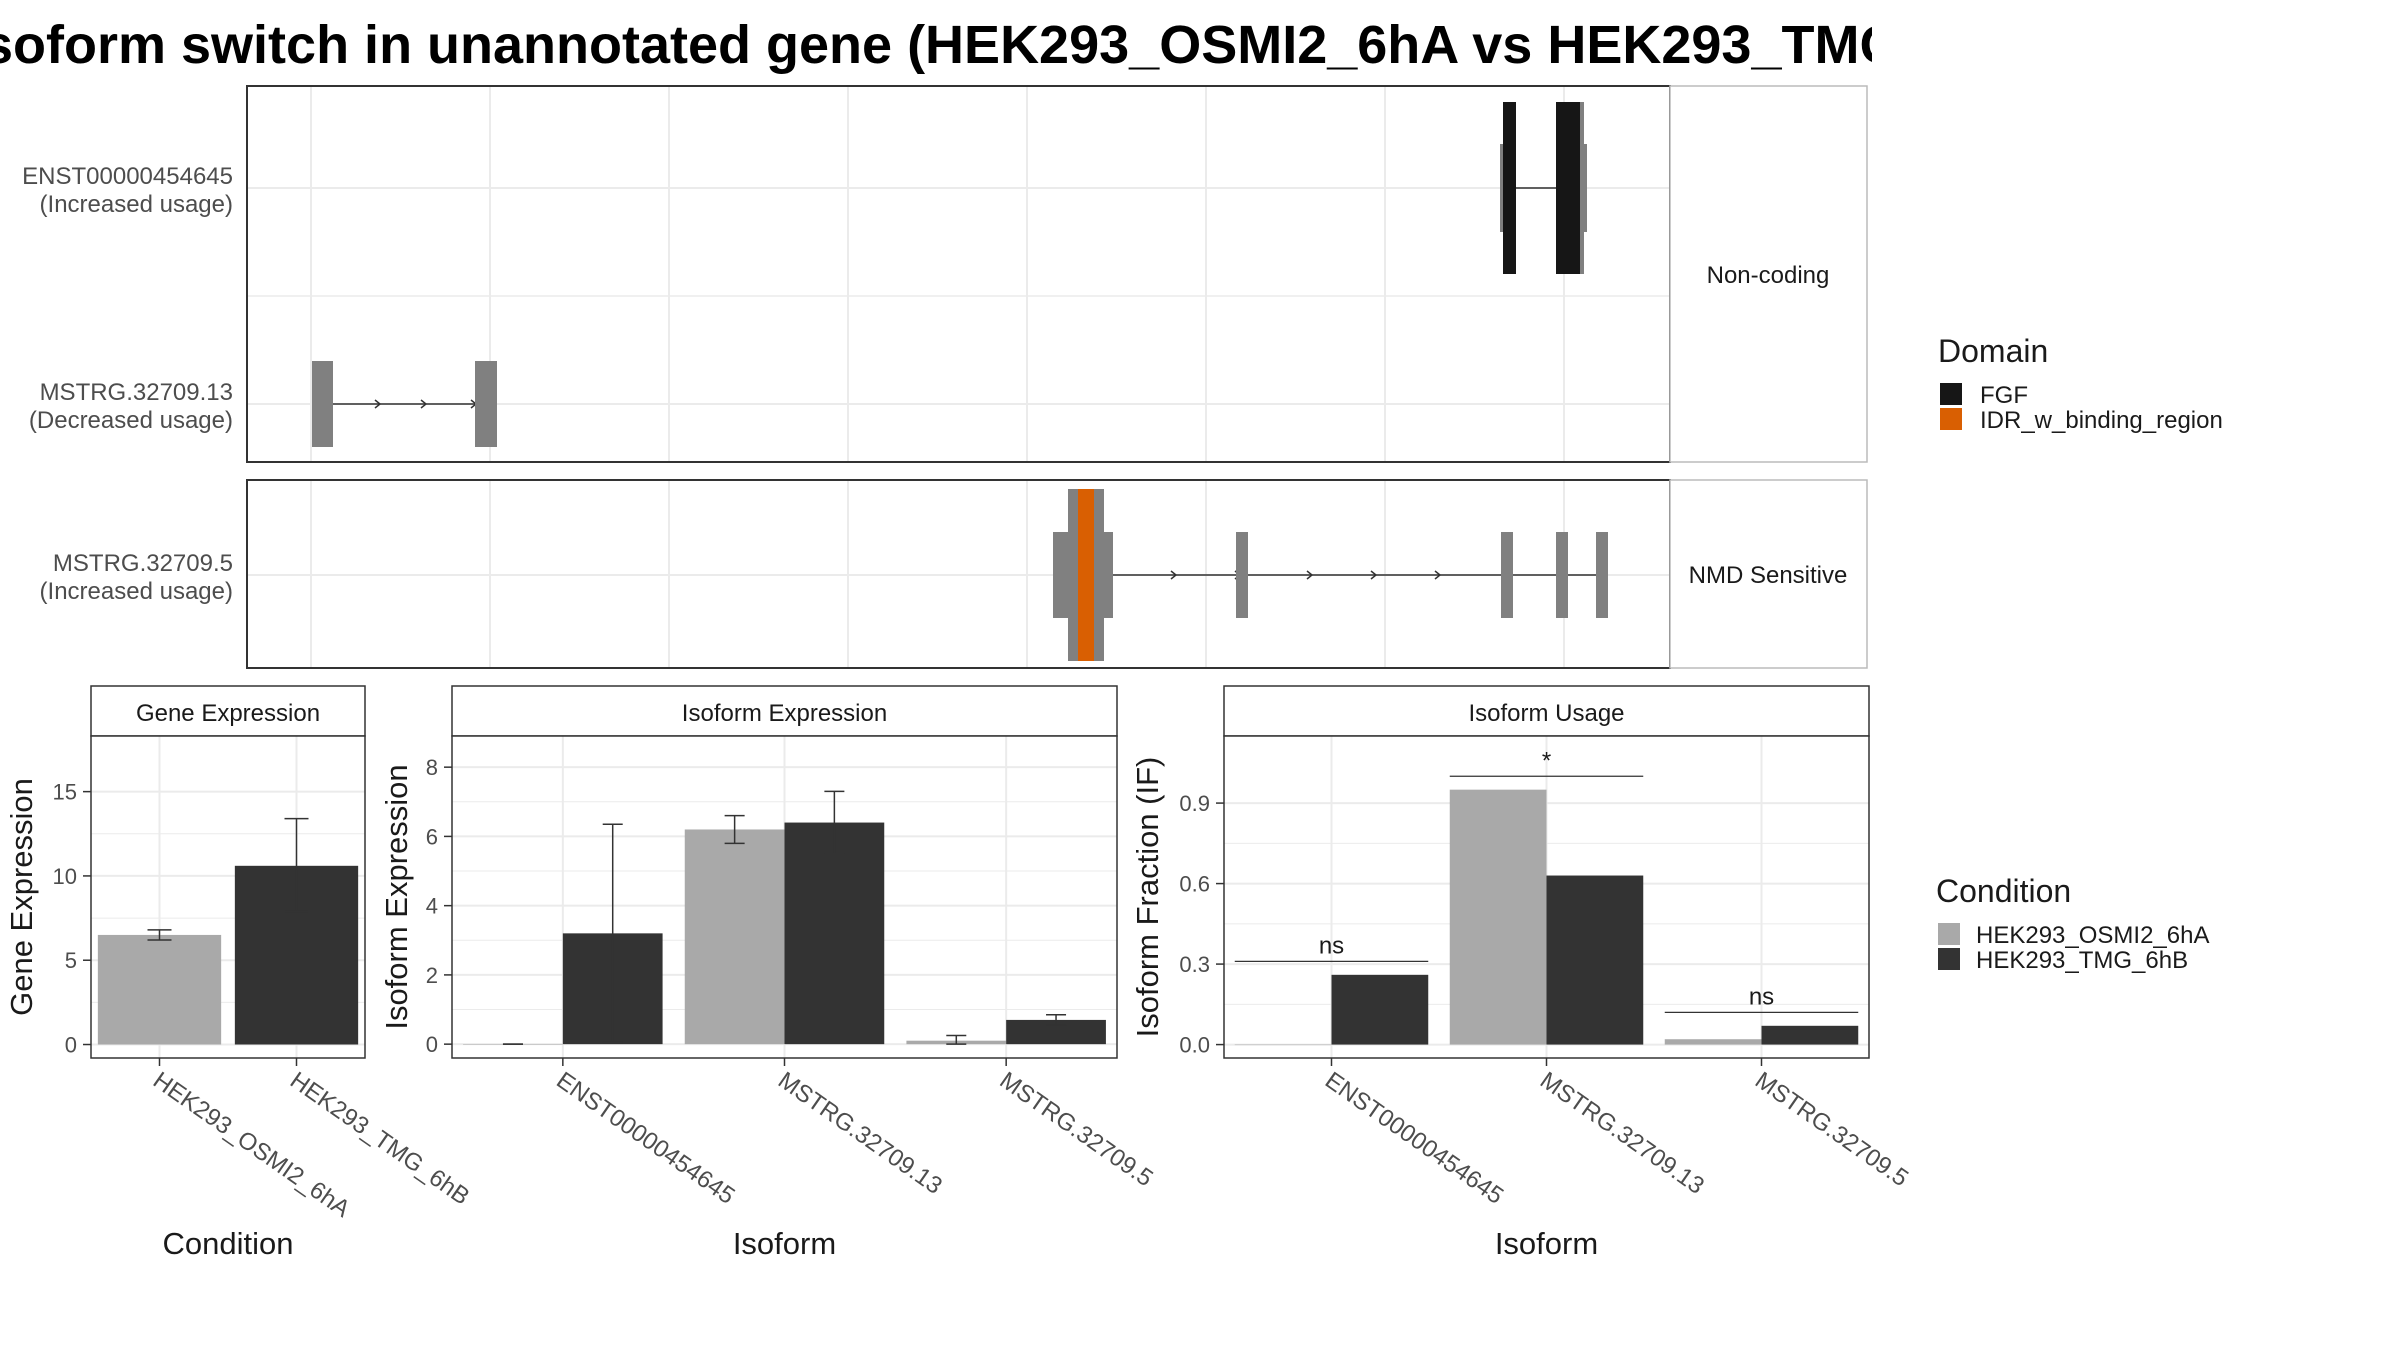  I want to click on plot-border, so click(228, 897).